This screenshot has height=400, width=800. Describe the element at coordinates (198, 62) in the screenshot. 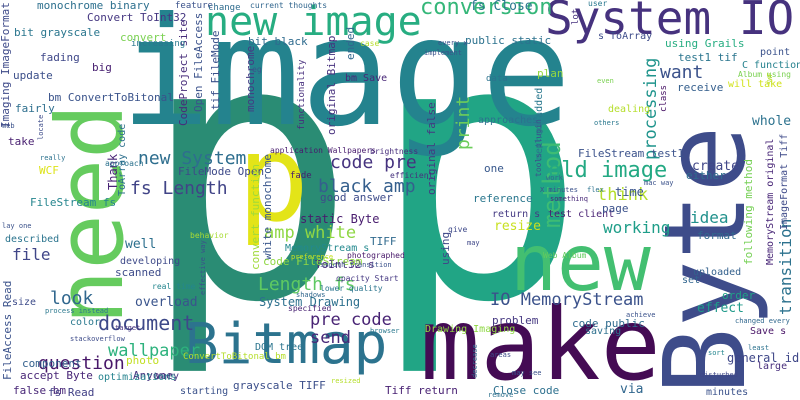

I see `word-open-fileaccess: Open FileAccess` at that location.